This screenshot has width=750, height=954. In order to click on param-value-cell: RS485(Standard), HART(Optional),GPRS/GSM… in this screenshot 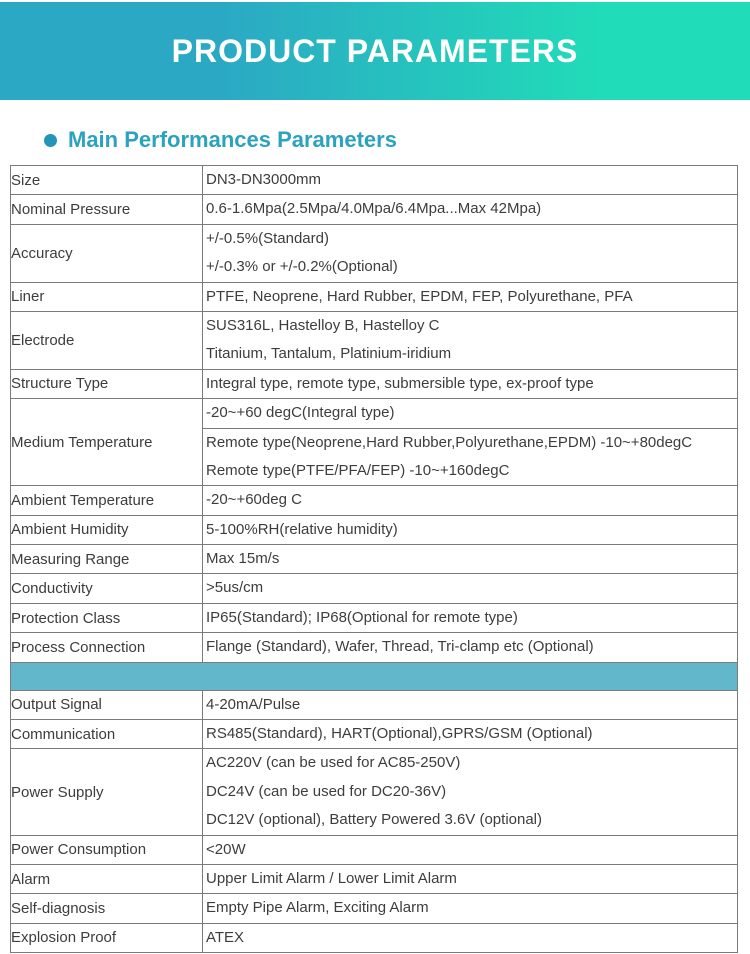, I will do `click(470, 734)`.